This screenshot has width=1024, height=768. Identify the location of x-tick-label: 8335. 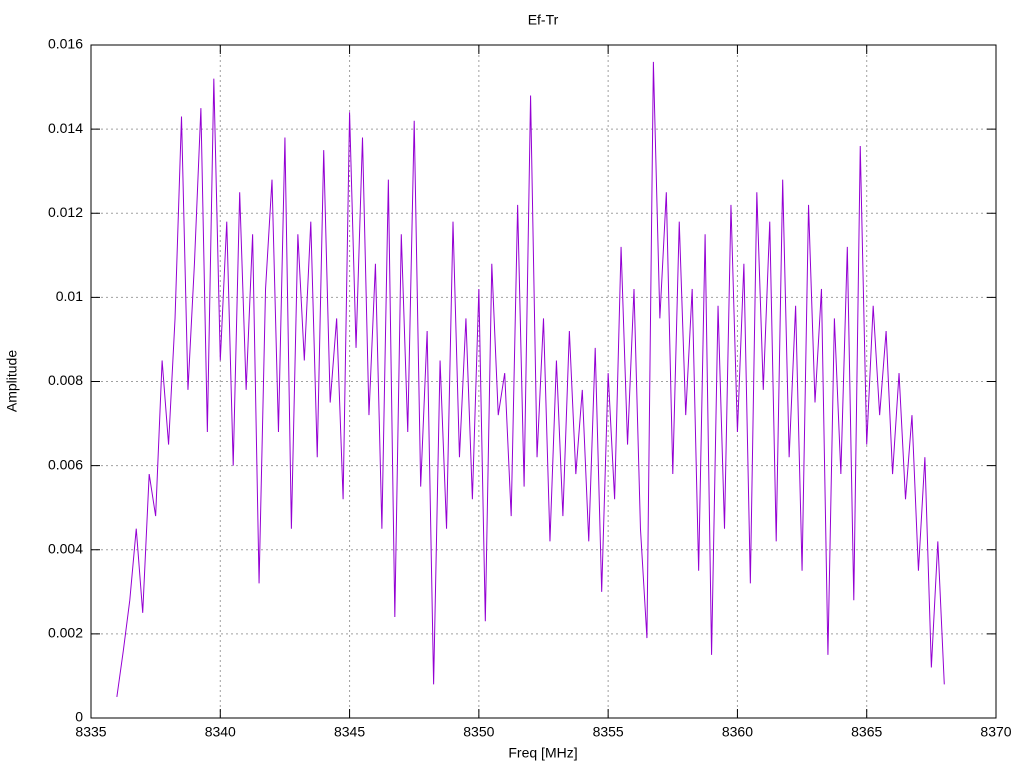
(90, 732).